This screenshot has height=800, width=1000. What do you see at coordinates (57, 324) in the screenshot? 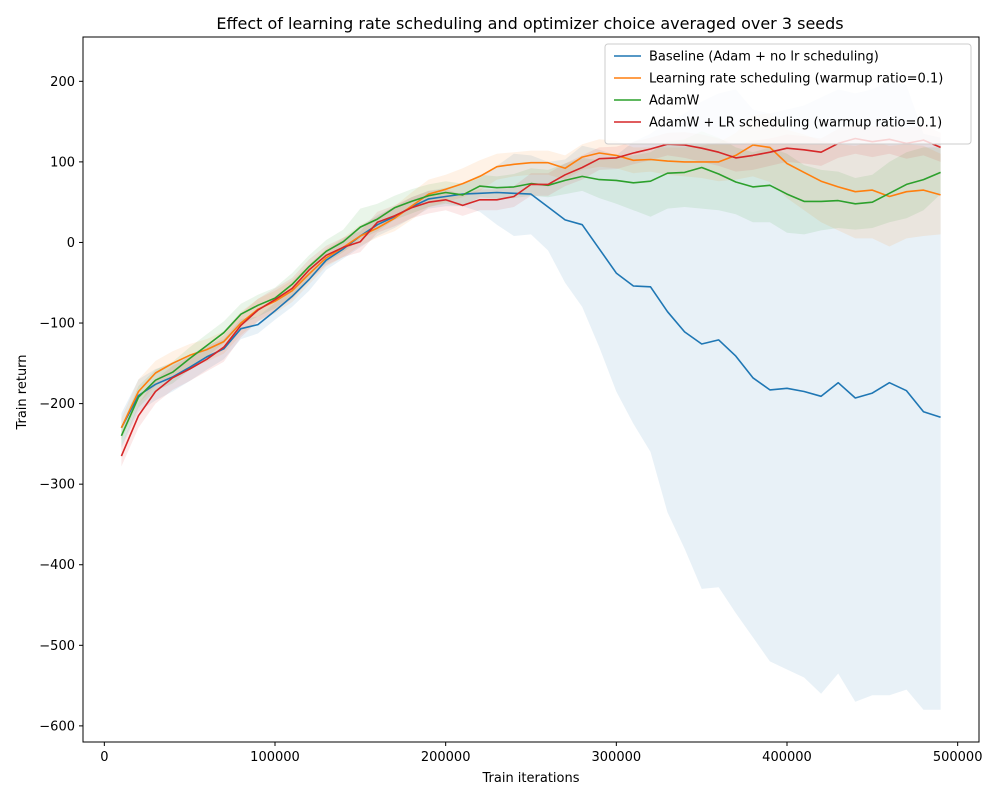
I see `y-tick-label: −100` at bounding box center [57, 324].